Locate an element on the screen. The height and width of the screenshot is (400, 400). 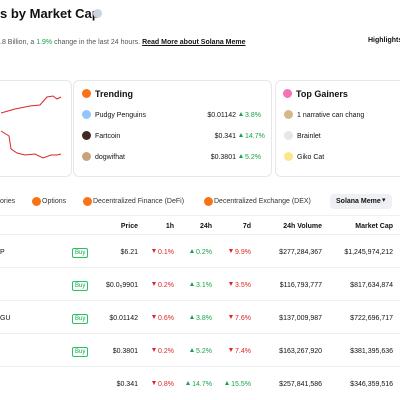
column-header-text: 1h is located at coordinates (169, 226).